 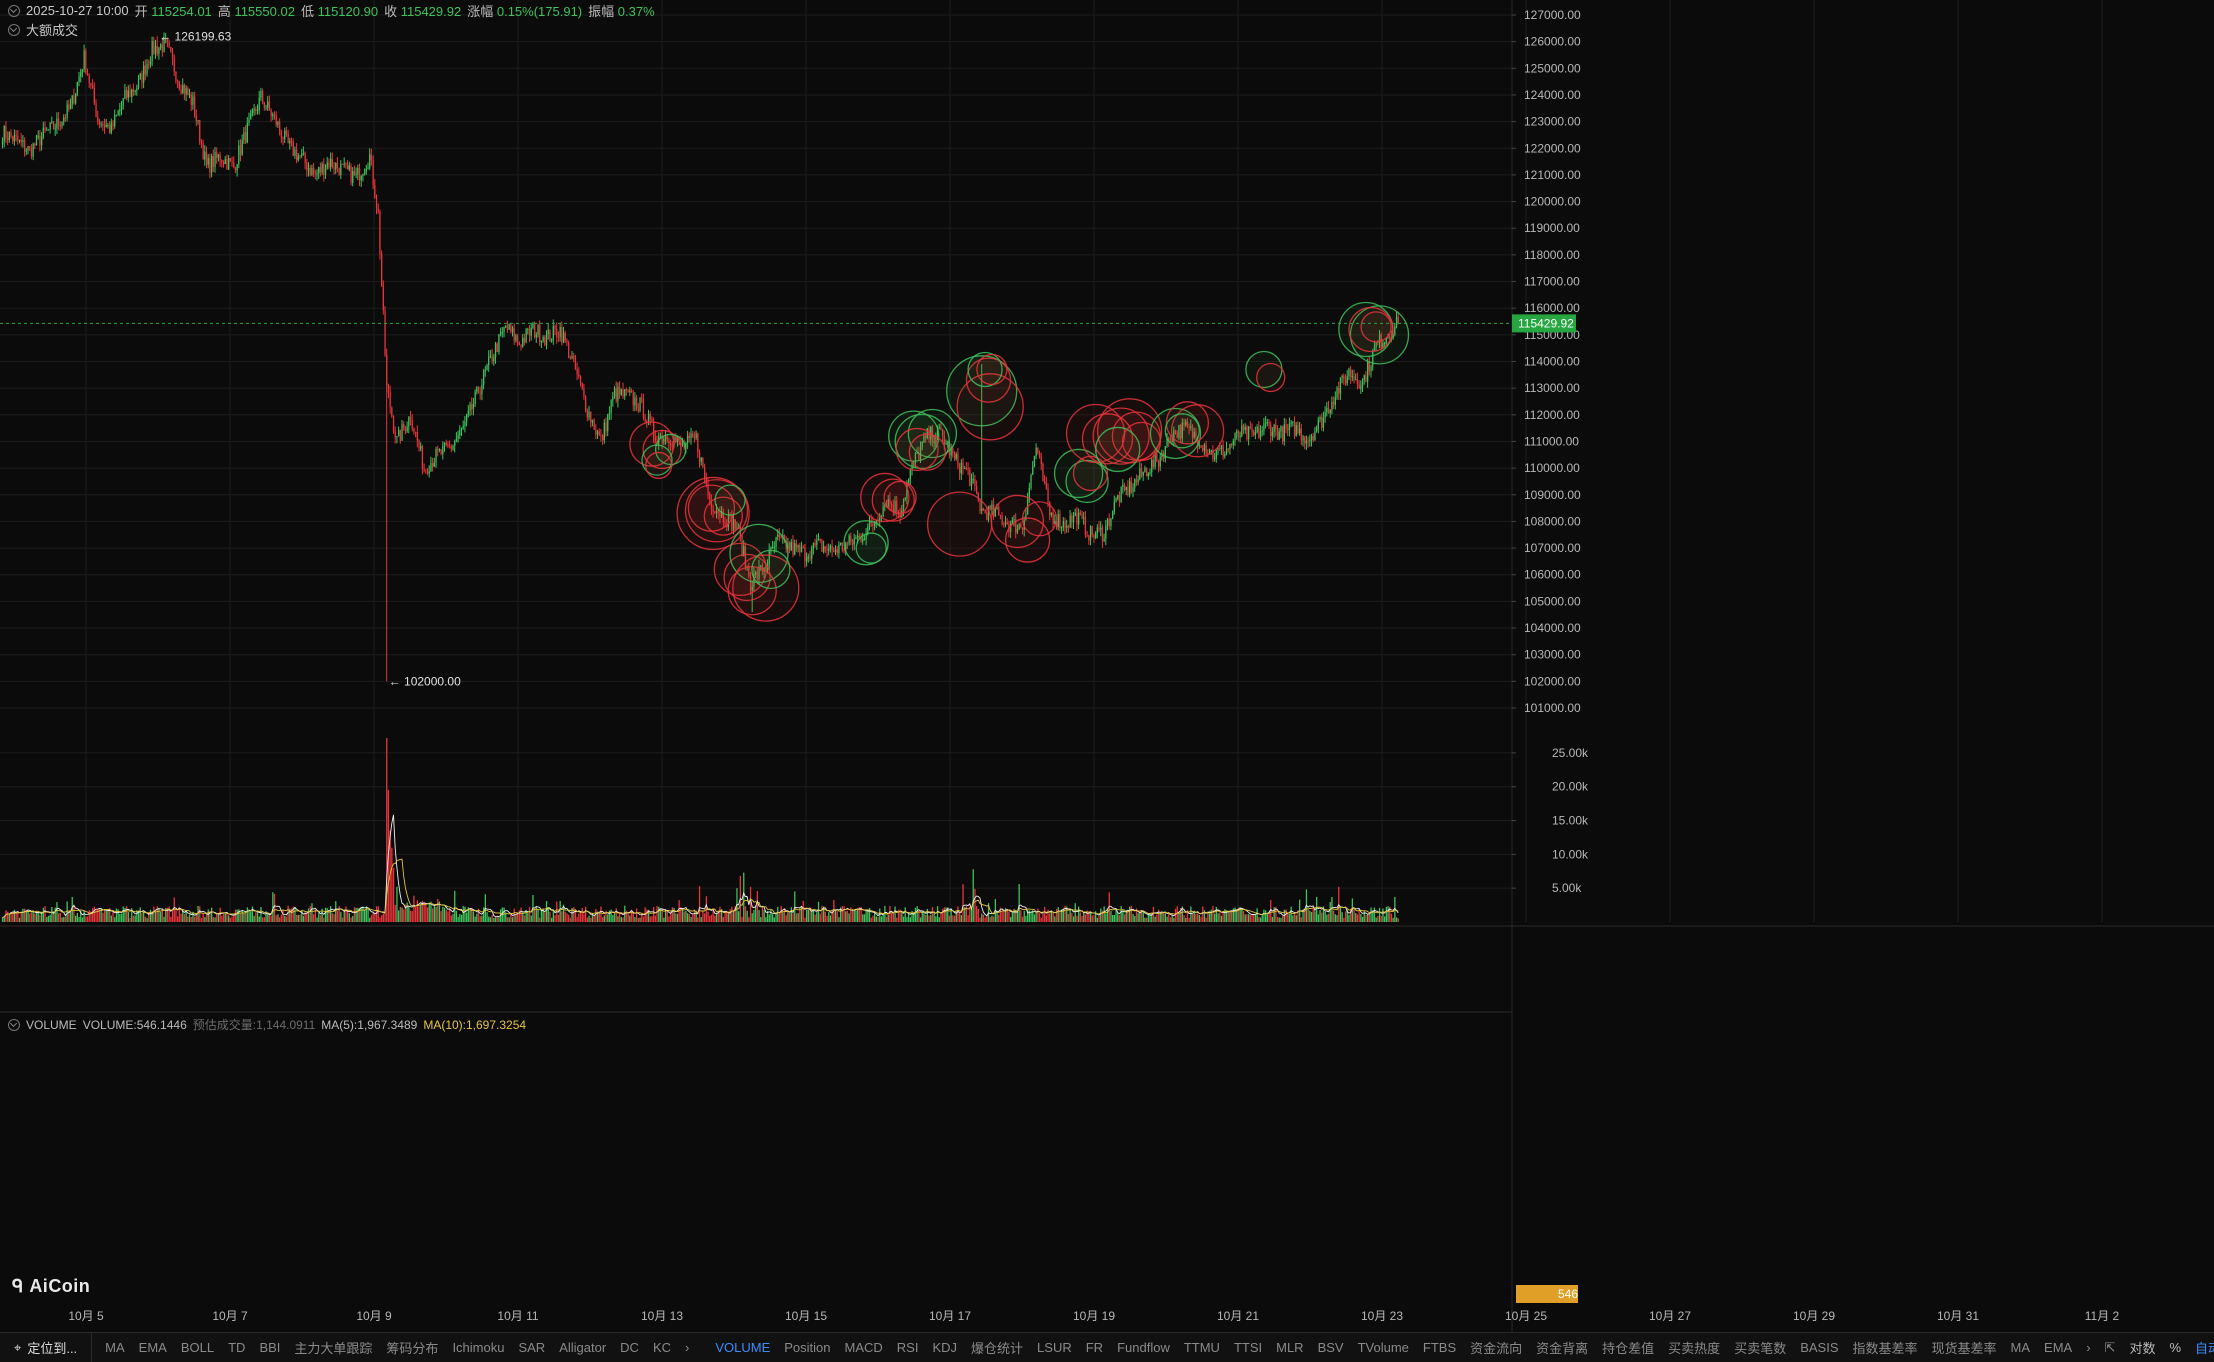 I want to click on sub-indicator-tab-9: TTMU, so click(x=1201, y=1347).